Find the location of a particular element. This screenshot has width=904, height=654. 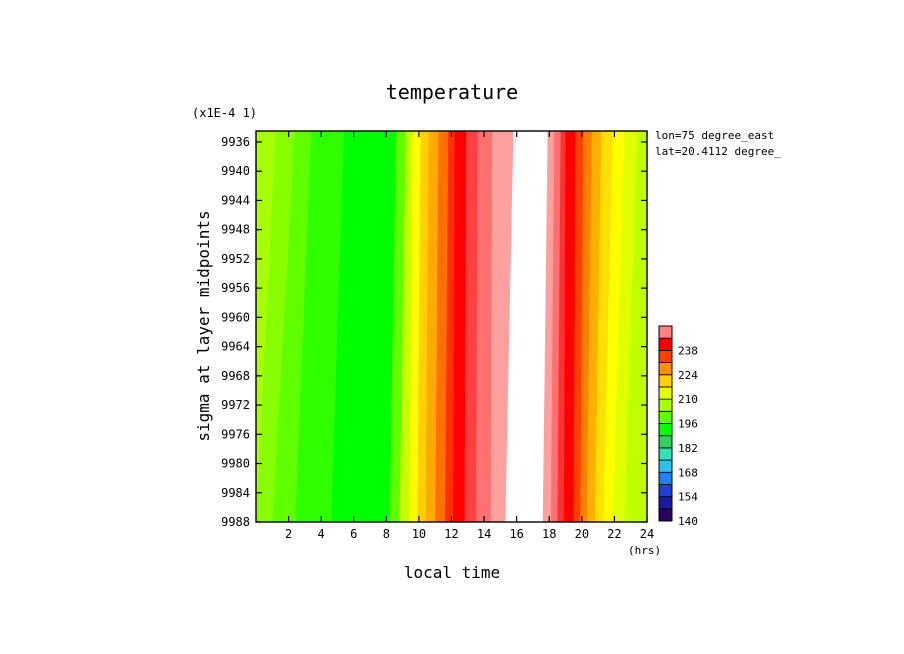

y-tick-label-8: 9968 is located at coordinates (235, 376).